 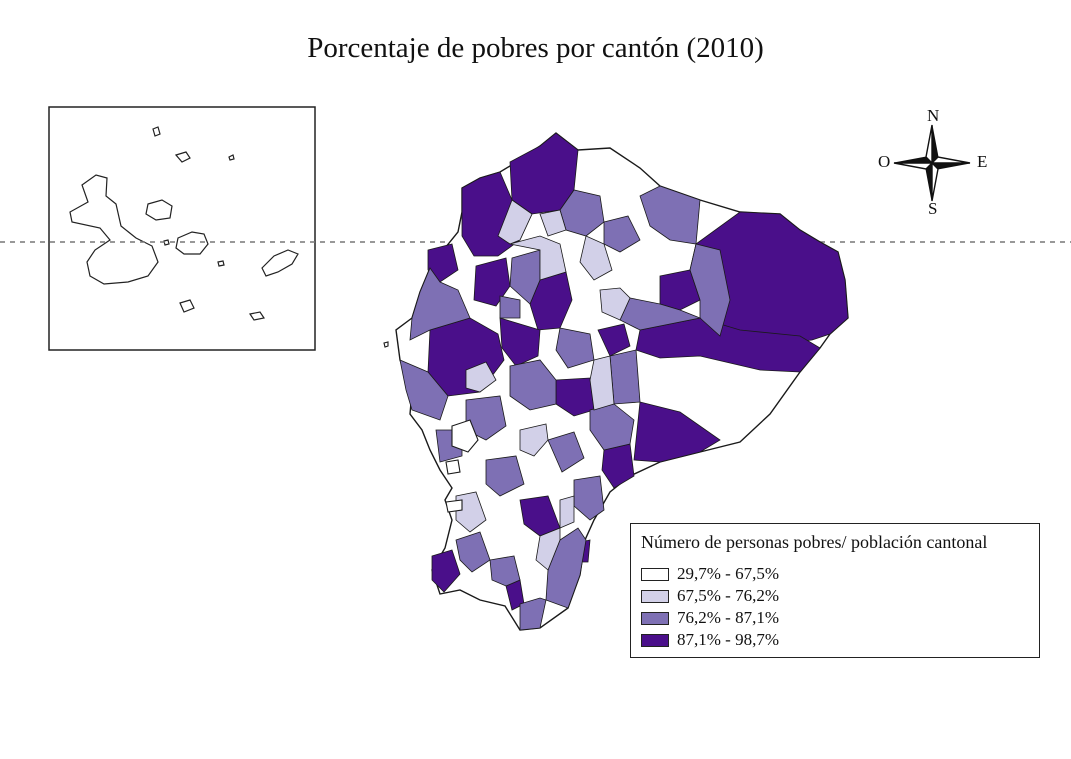 I want to click on legend-swatch-class1, so click(x=655, y=574).